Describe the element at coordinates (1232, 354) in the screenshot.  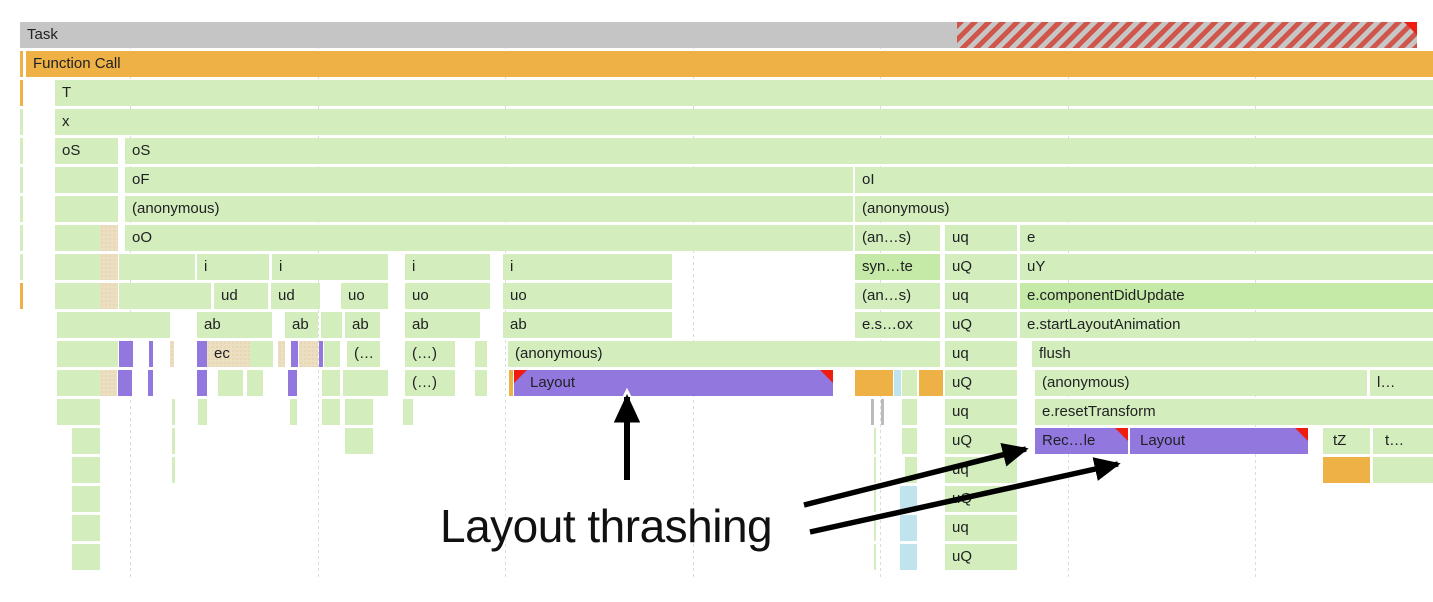
I see `flame-bar-flush: flush` at that location.